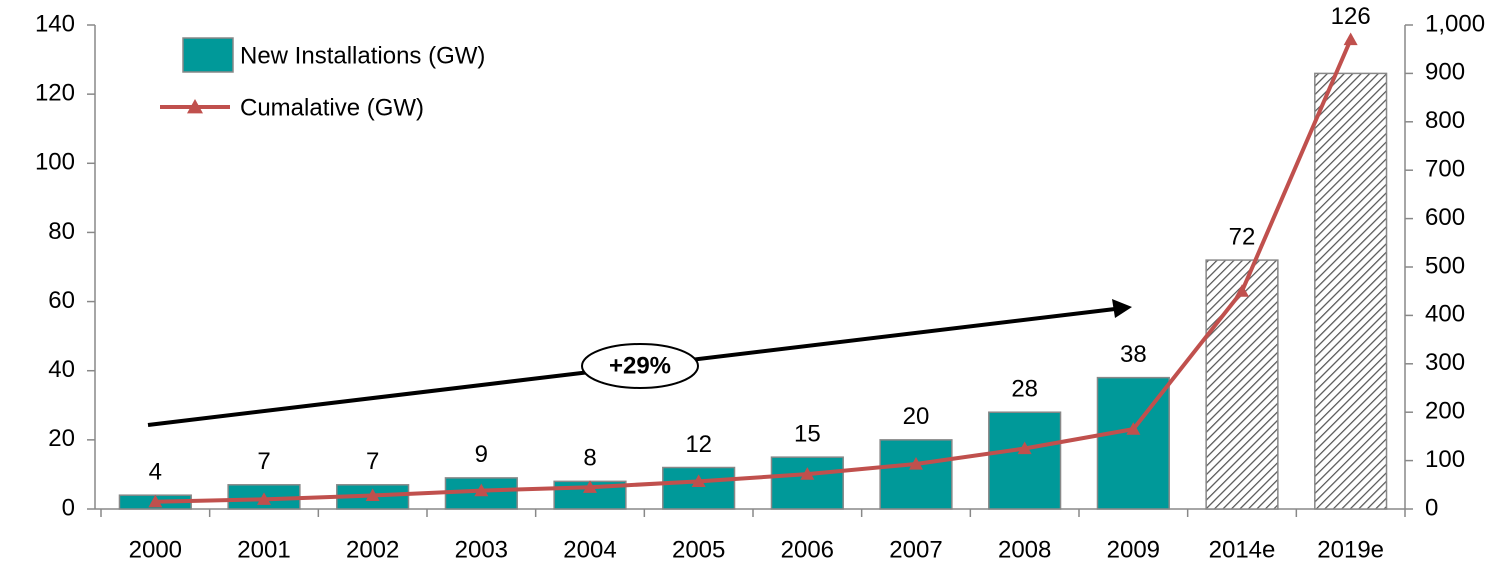 The image size is (1511, 566). Describe the element at coordinates (1445, 217) in the screenshot. I see `y2-tick-label: 600` at that location.